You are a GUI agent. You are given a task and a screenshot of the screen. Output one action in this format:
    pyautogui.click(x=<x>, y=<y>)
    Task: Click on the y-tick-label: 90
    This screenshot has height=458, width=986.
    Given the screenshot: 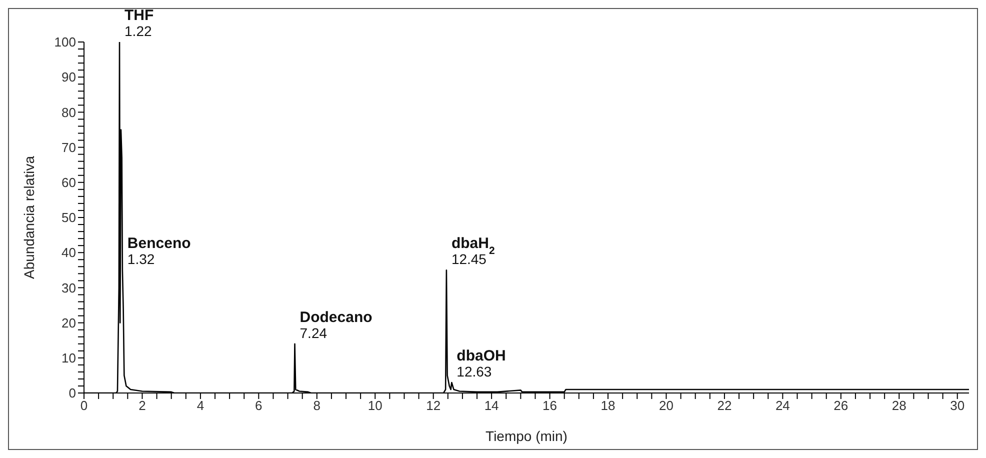 What is the action you would take?
    pyautogui.click(x=69, y=77)
    